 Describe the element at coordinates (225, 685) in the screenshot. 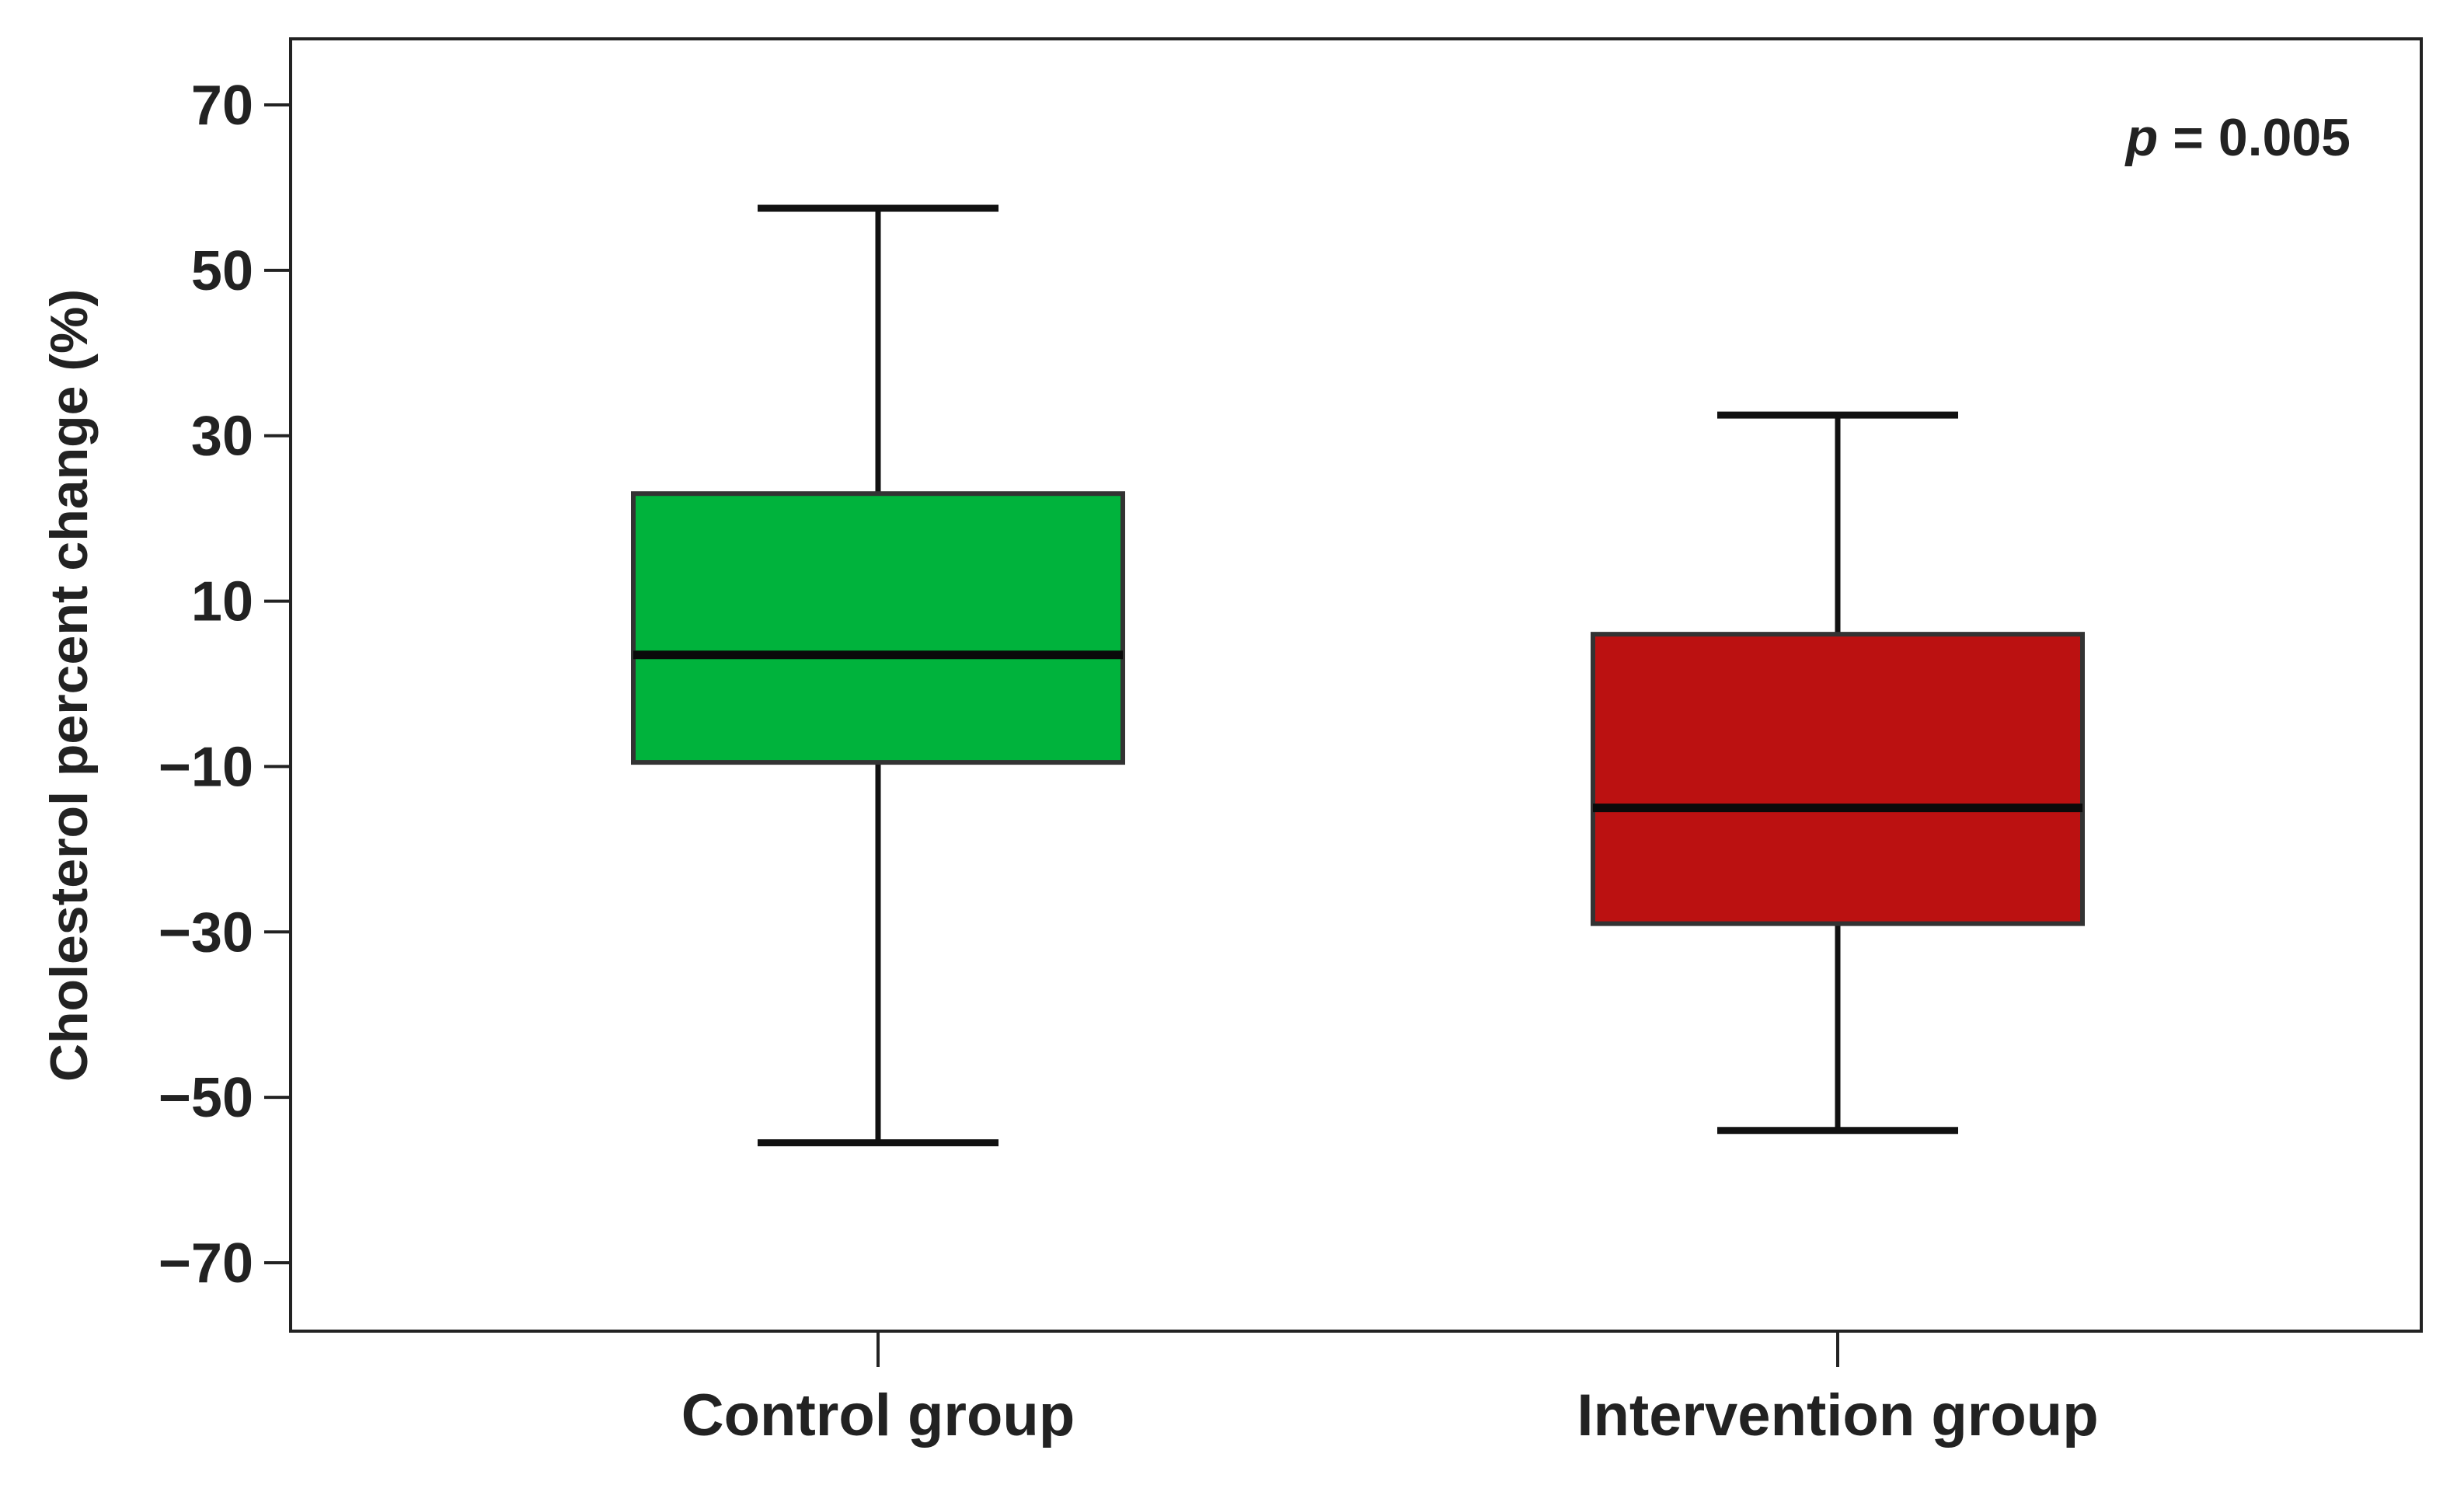

I see `y-axis: 70 50 30 10 −10 −30 −50 −70` at that location.